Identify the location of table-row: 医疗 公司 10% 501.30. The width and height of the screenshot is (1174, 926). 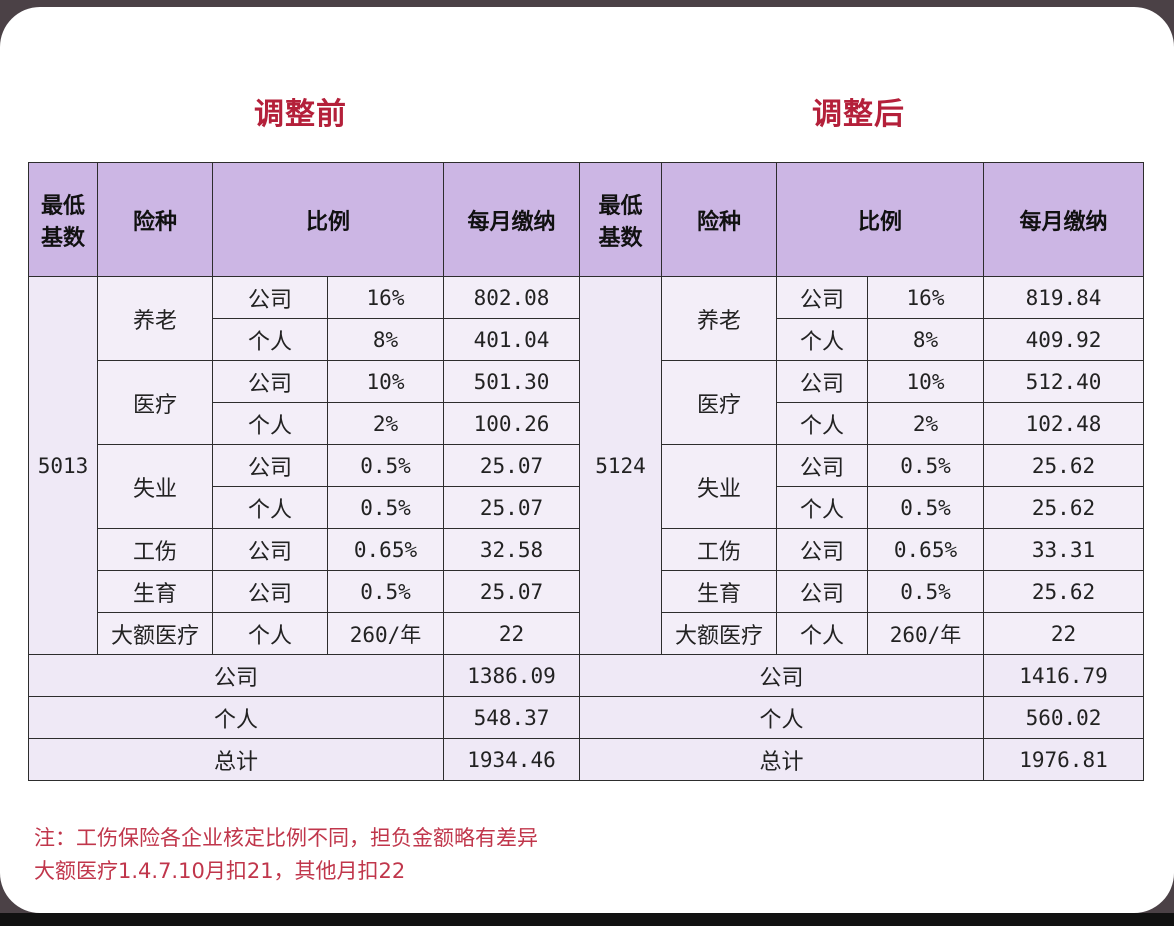
(304, 402).